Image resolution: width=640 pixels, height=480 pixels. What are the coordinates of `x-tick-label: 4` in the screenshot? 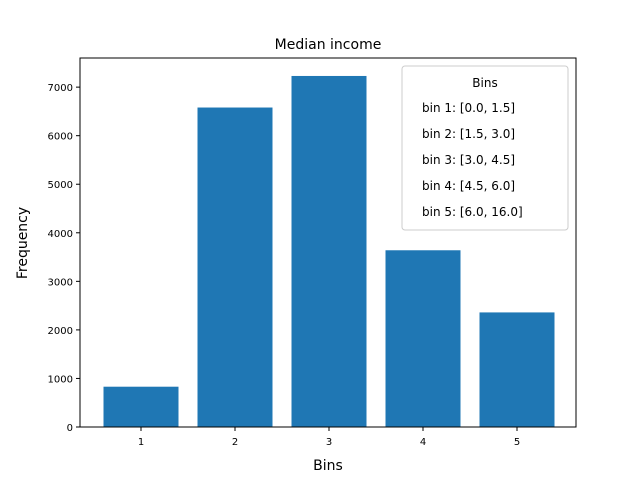 It's located at (423, 442).